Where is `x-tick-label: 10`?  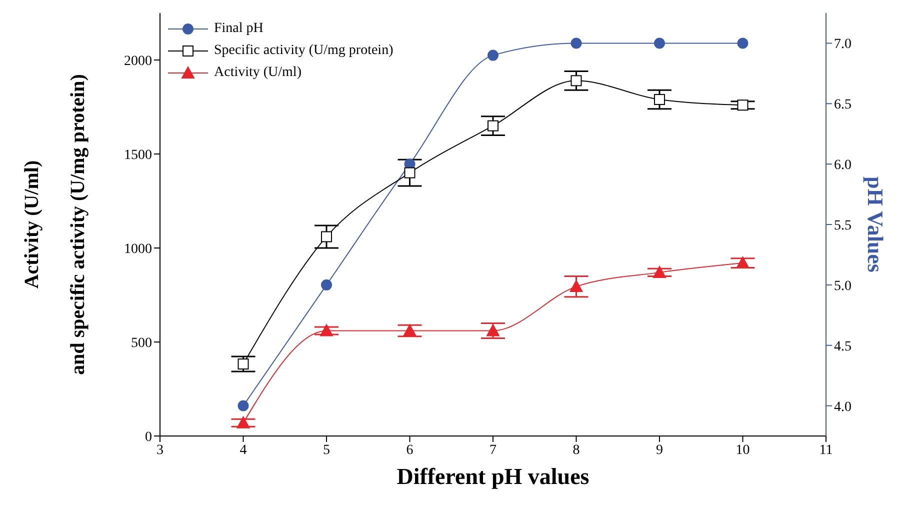 x-tick-label: 10 is located at coordinates (743, 450).